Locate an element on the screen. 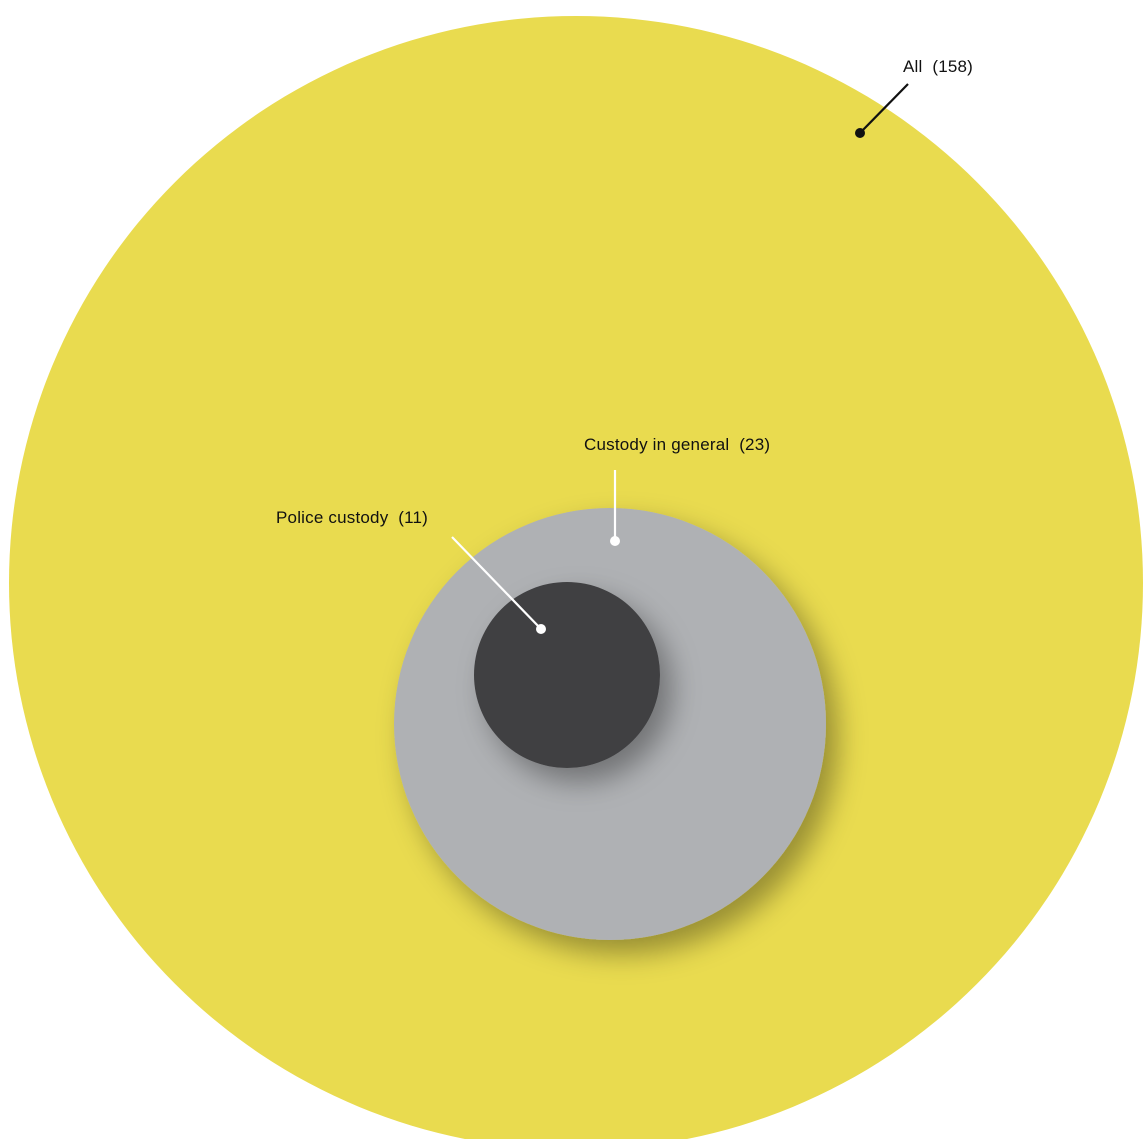 The height and width of the screenshot is (1139, 1143). leader-dot-custody-in-general is located at coordinates (615, 541).